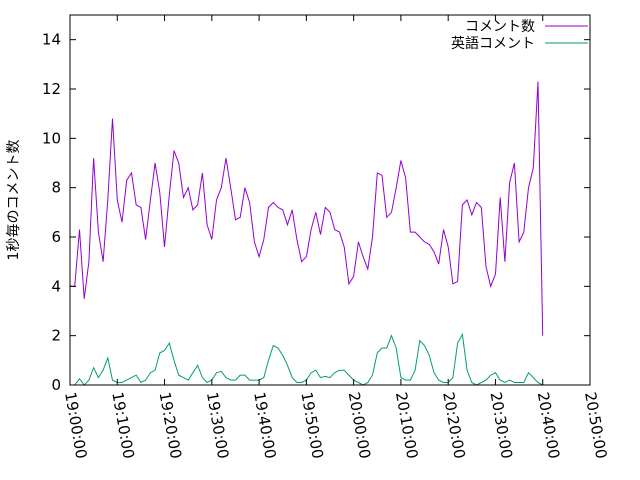  What do you see at coordinates (500, 27) in the screenshot?
I see `legend-label-1: コメント数` at bounding box center [500, 27].